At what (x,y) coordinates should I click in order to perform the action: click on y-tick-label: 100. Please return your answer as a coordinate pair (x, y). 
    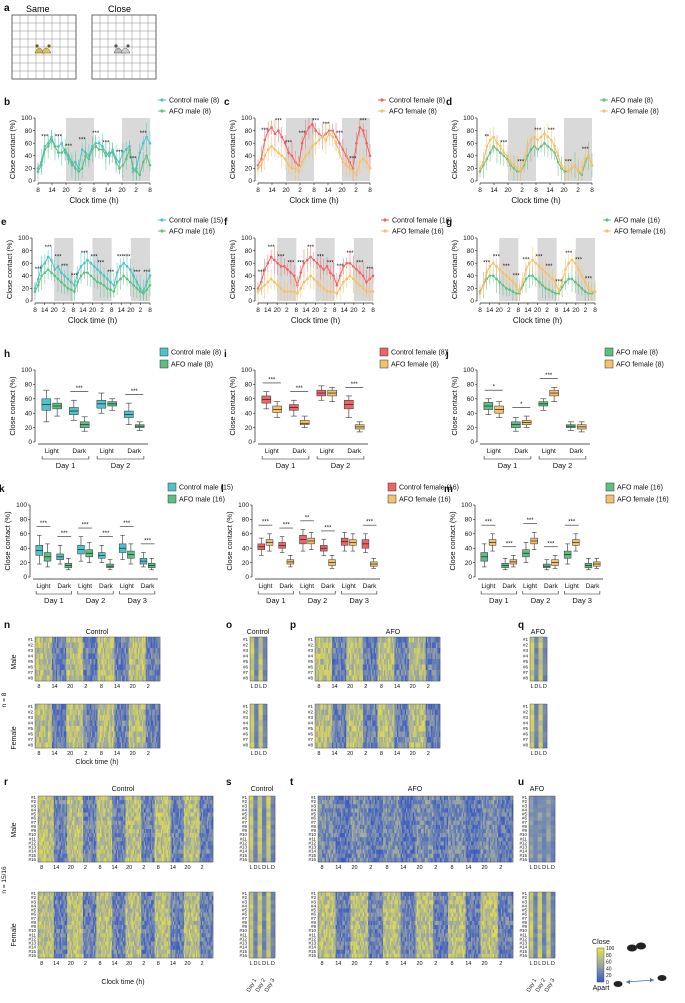
    Looking at the image, I should click on (246, 118).